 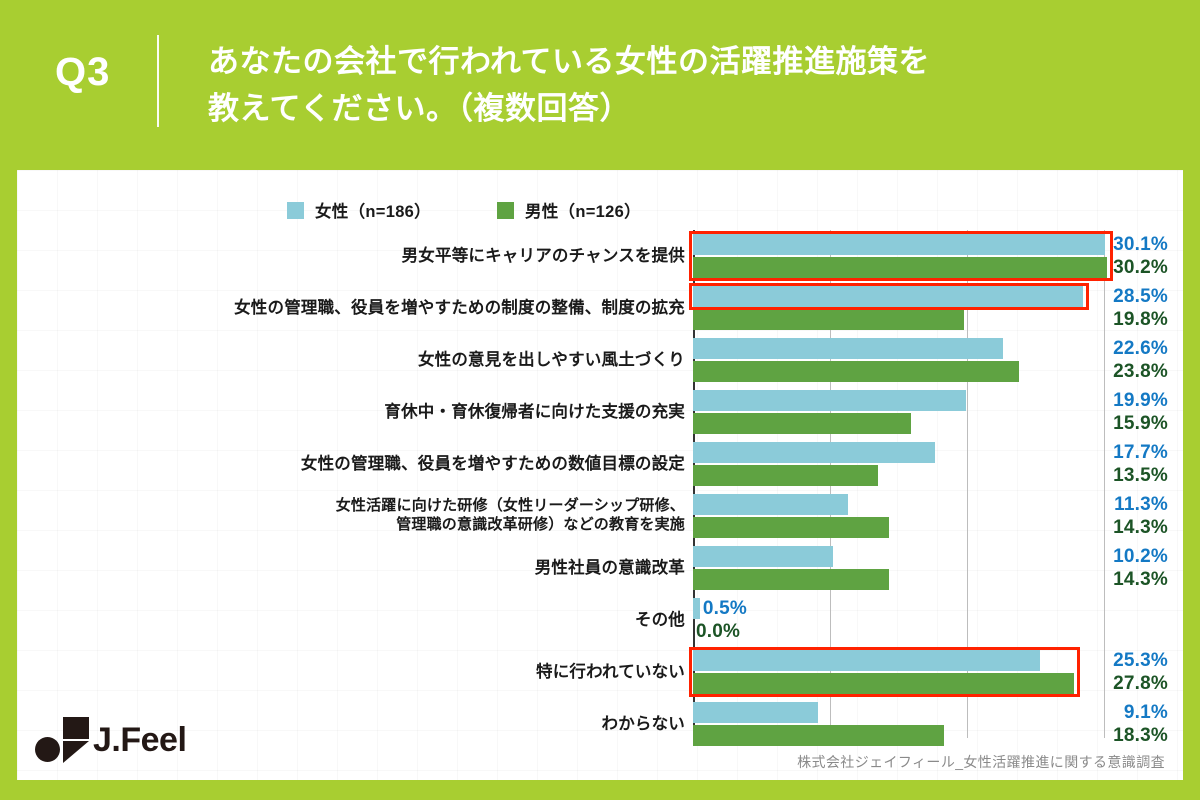 What do you see at coordinates (505, 210) in the screenshot?
I see `legend-swatch-male` at bounding box center [505, 210].